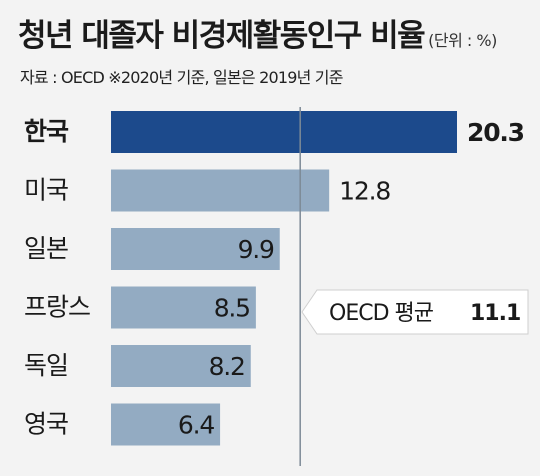  I want to click on value-label: 12.8, so click(364, 191).